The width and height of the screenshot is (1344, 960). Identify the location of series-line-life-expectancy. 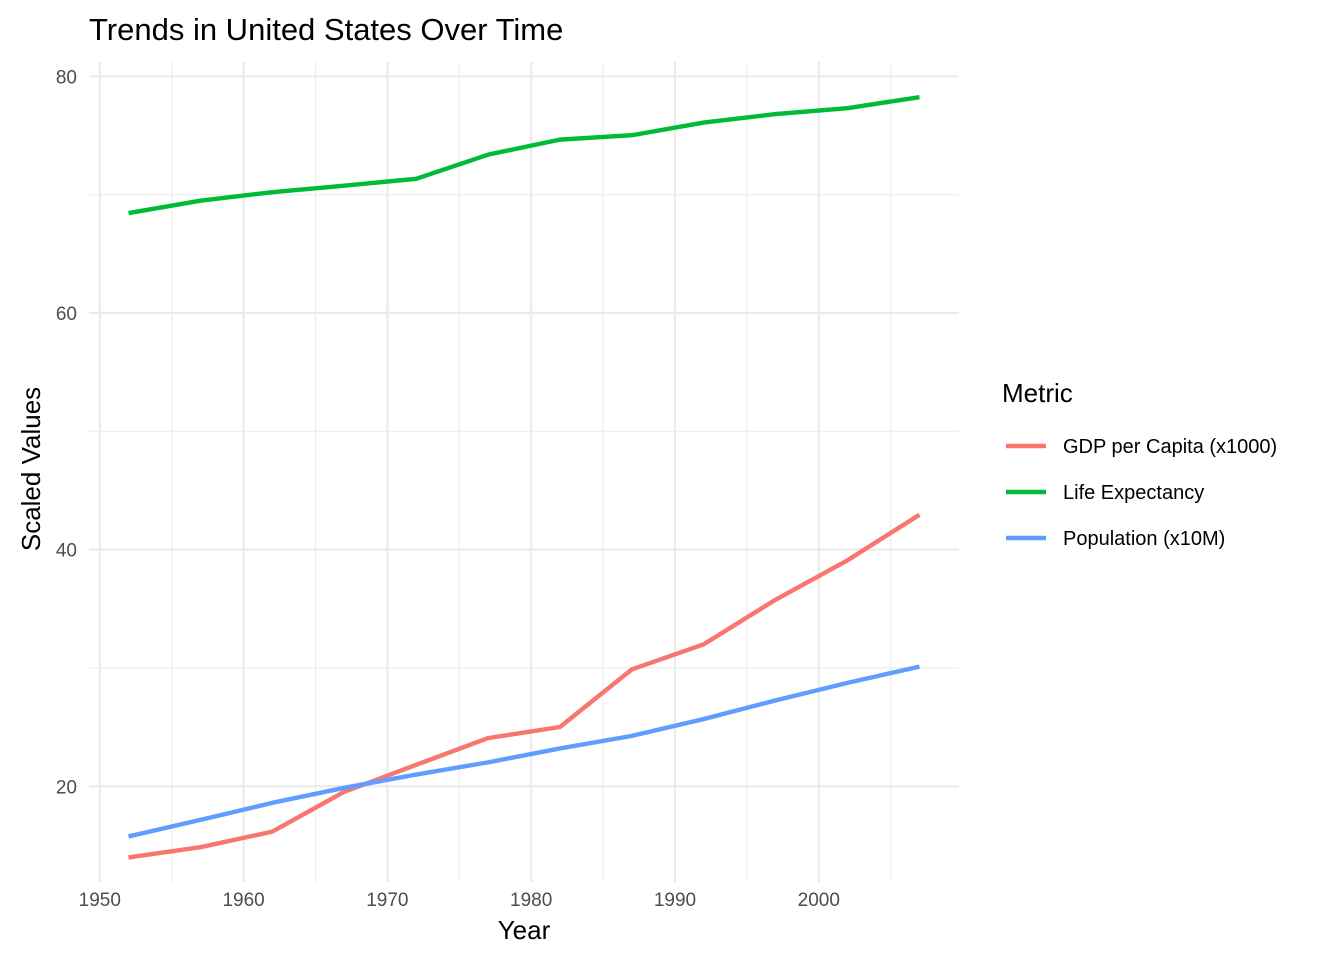
(524, 155).